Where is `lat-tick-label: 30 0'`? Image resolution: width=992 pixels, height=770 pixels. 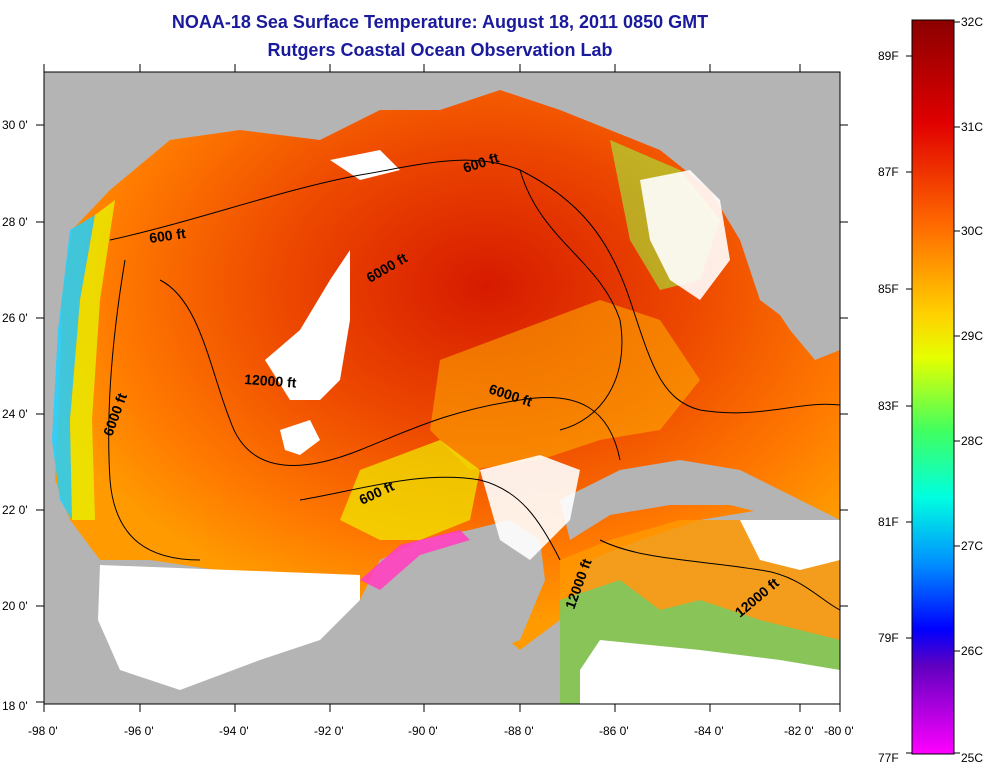 lat-tick-label: 30 0' is located at coordinates (15, 125).